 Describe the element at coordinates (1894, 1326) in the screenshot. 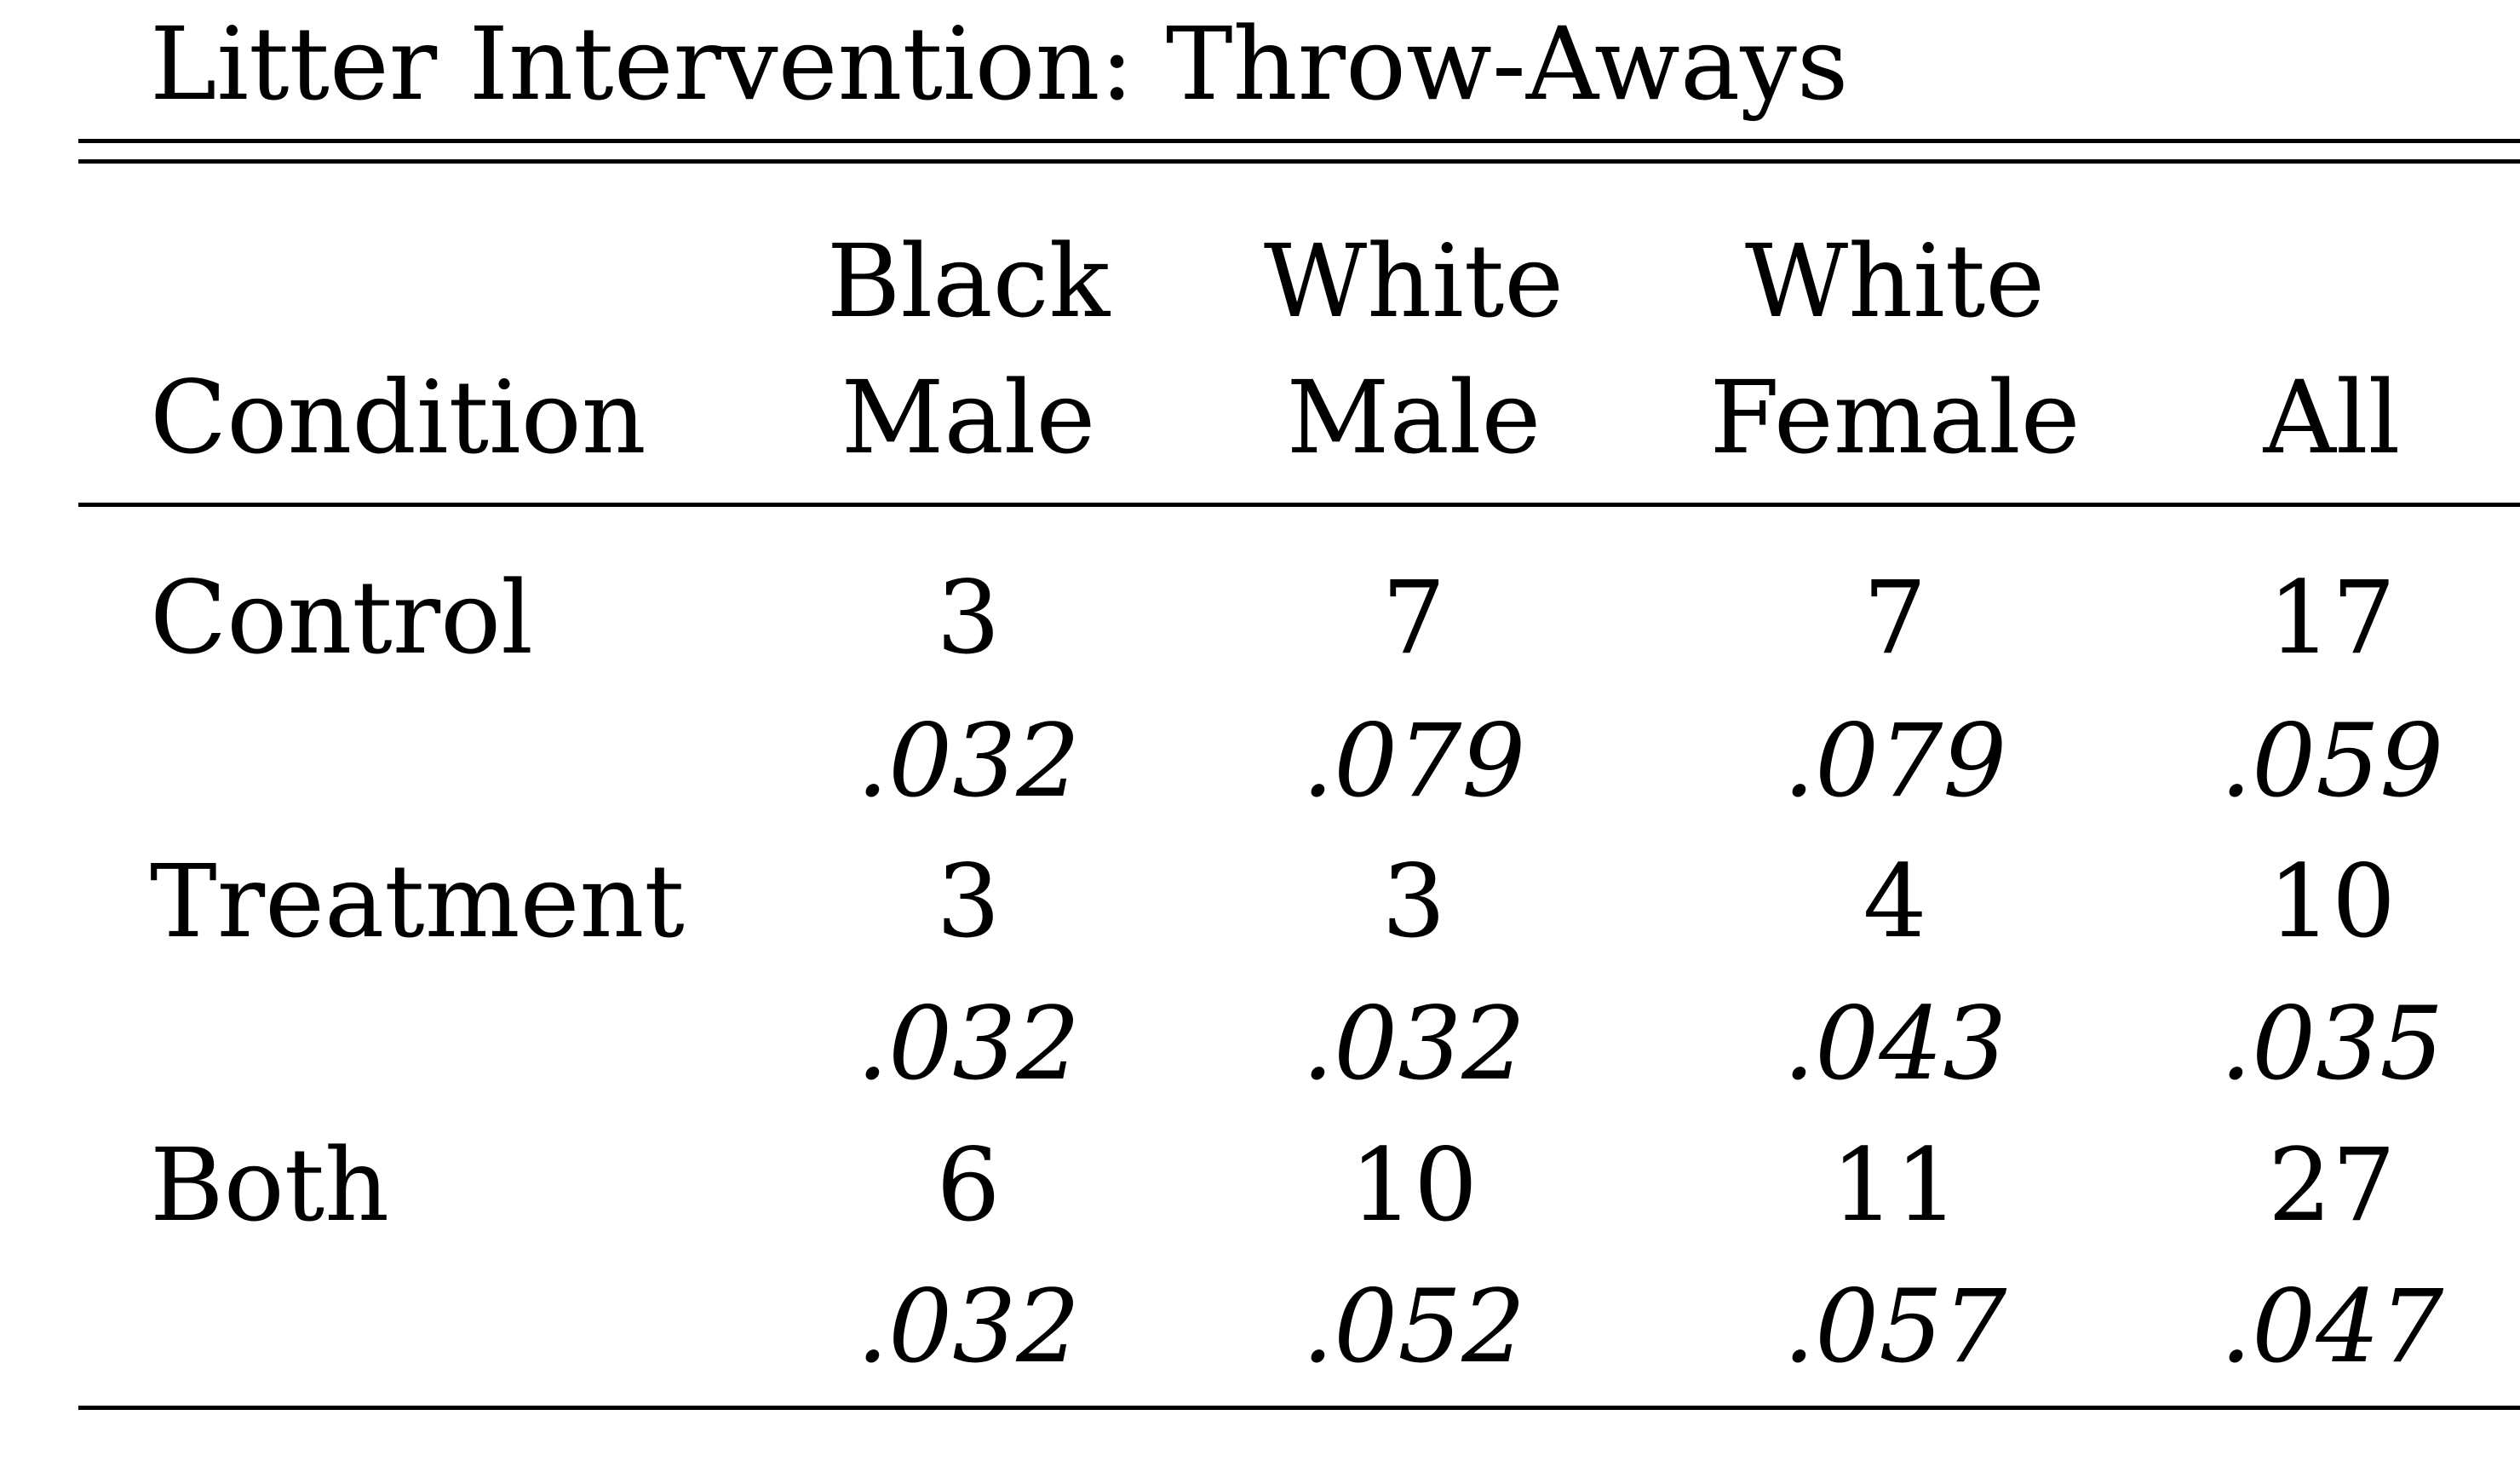

I see `both-rate-white-female: .057` at that location.